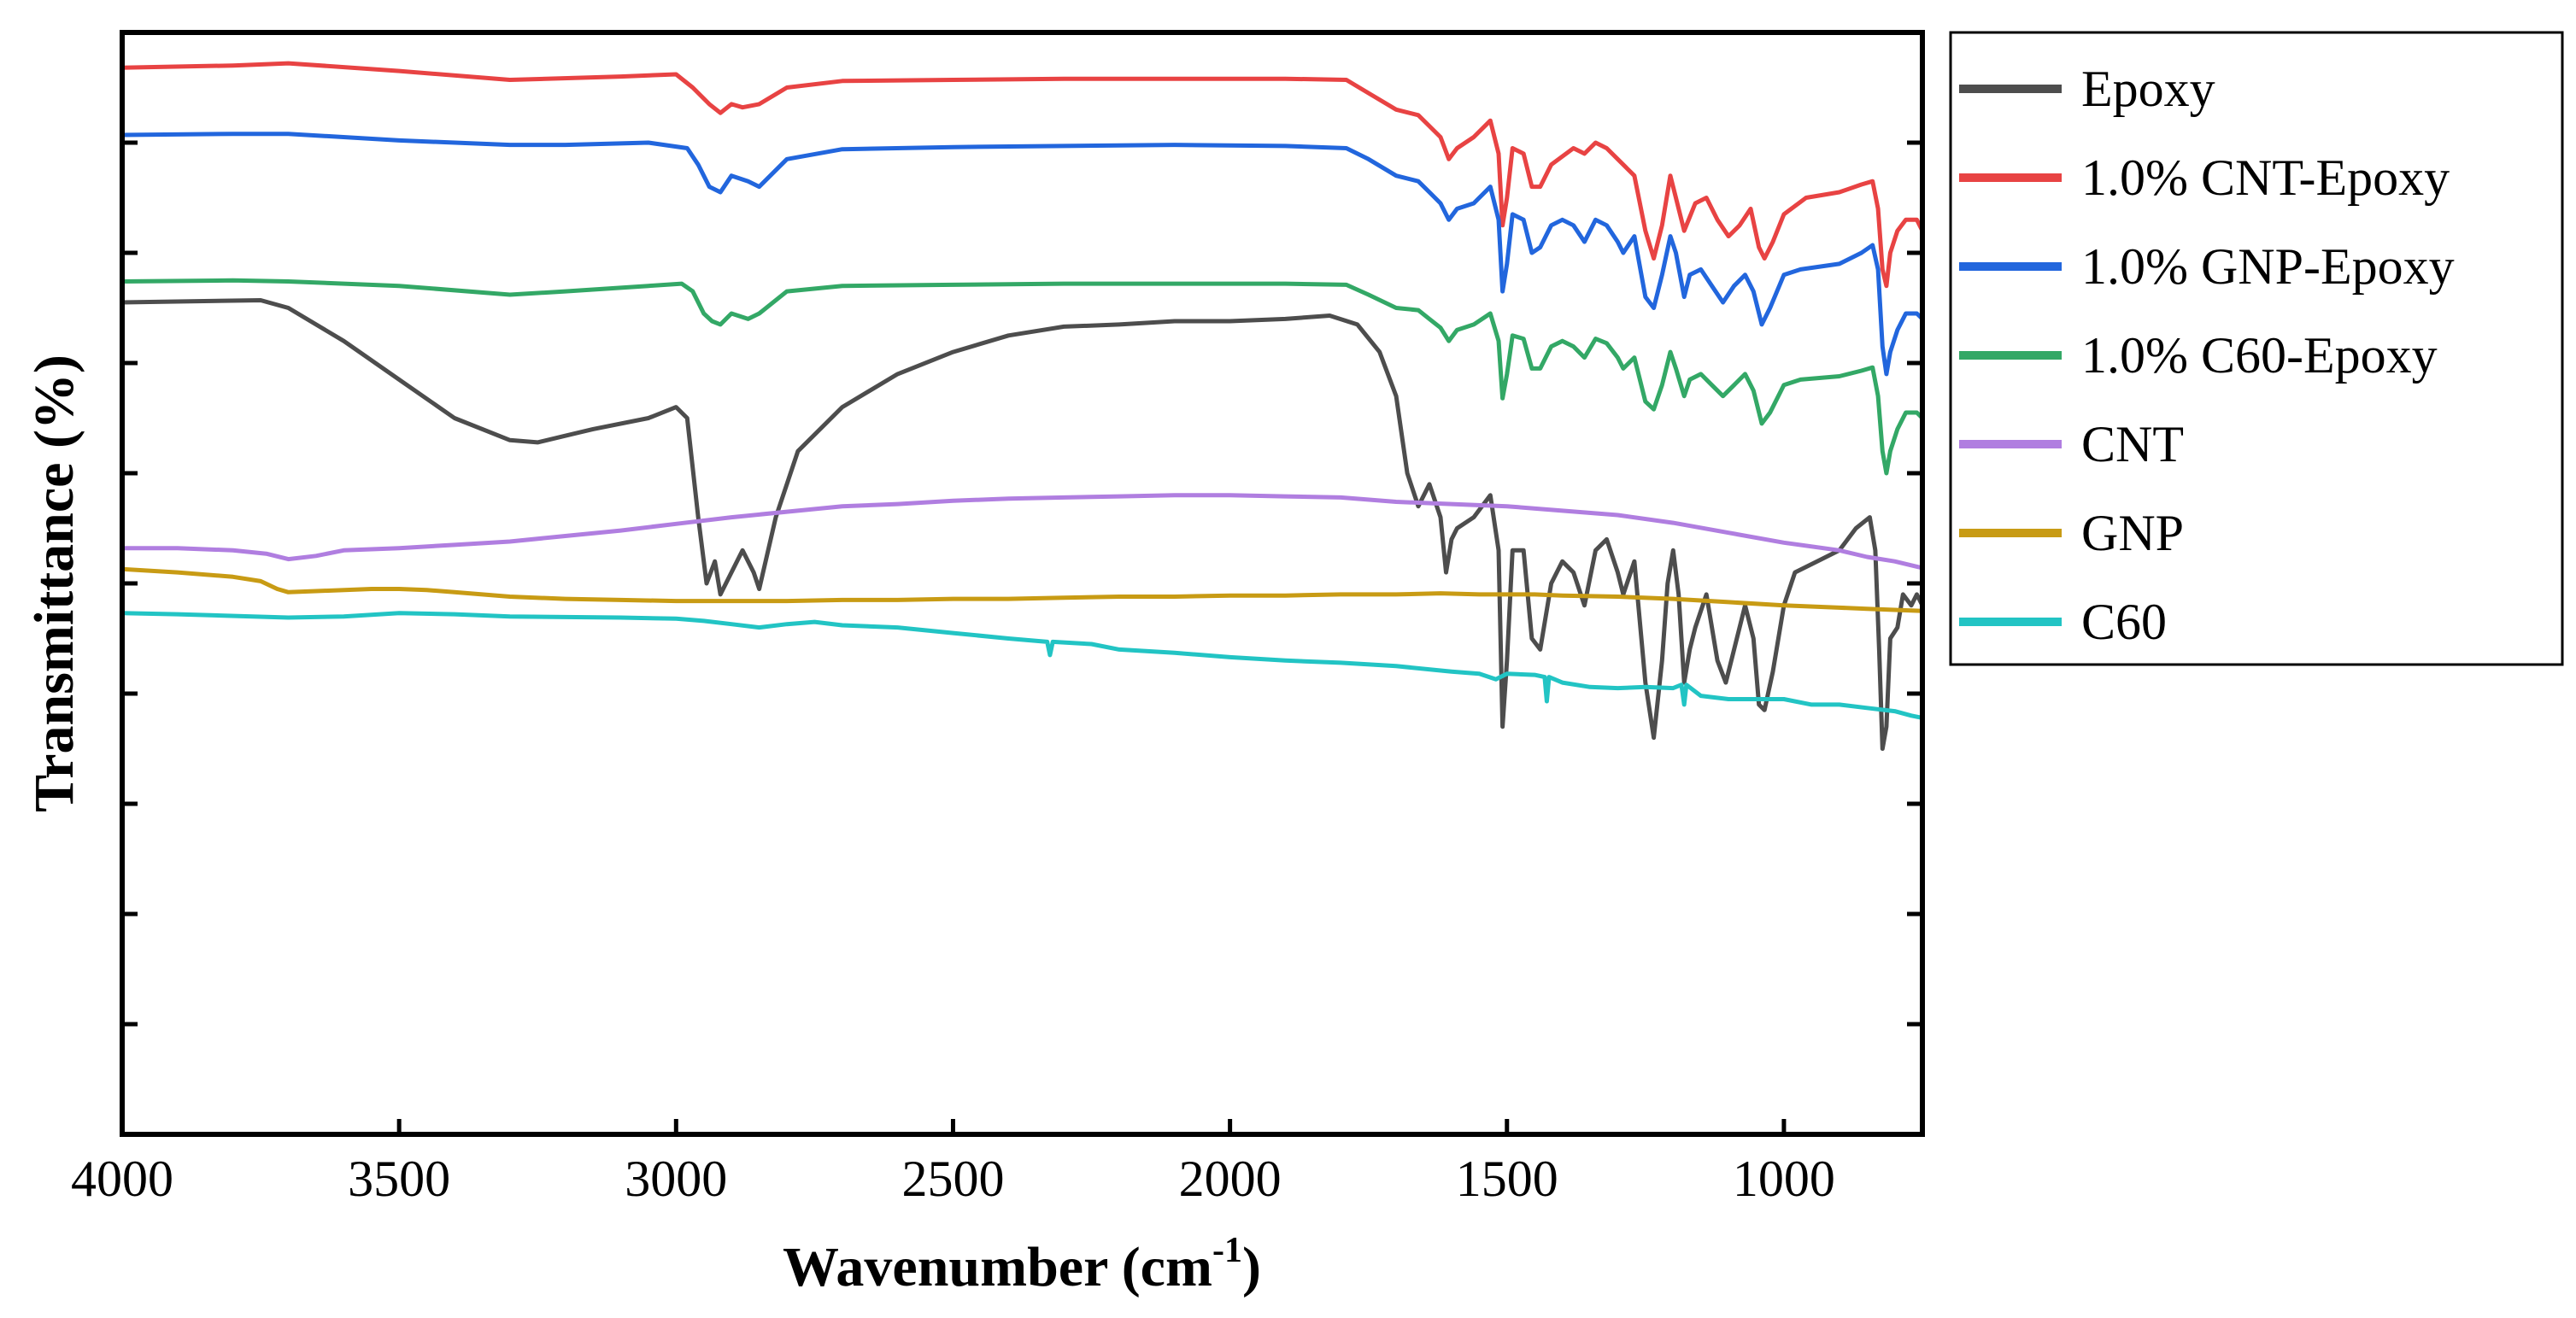 Image resolution: width=2576 pixels, height=1318 pixels. I want to click on legend-label-gnp: GNP, so click(2132, 533).